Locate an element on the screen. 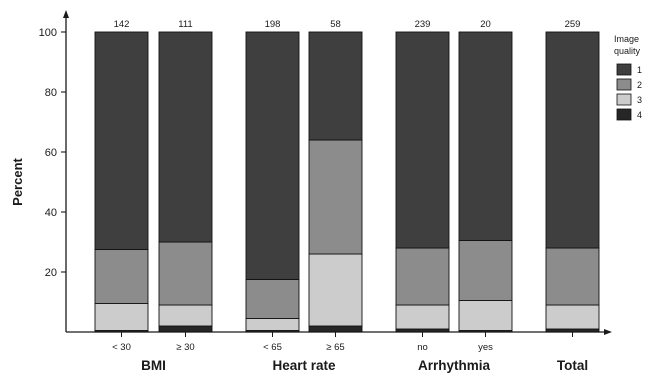  bar-total-label: 142 is located at coordinates (122, 24).